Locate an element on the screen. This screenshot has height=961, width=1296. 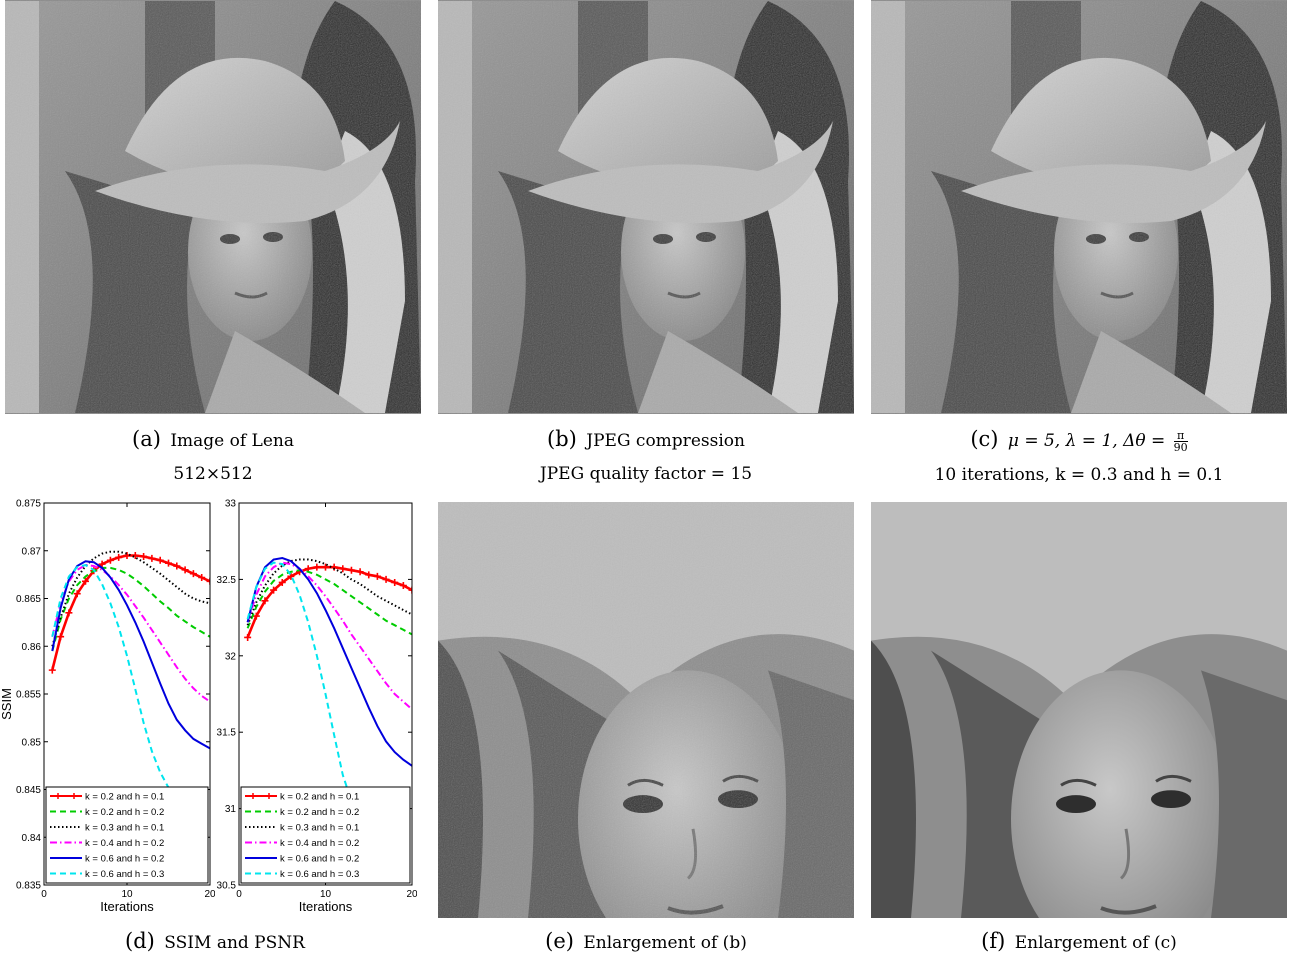
y-tick-label: 33 is located at coordinates (231, 504).